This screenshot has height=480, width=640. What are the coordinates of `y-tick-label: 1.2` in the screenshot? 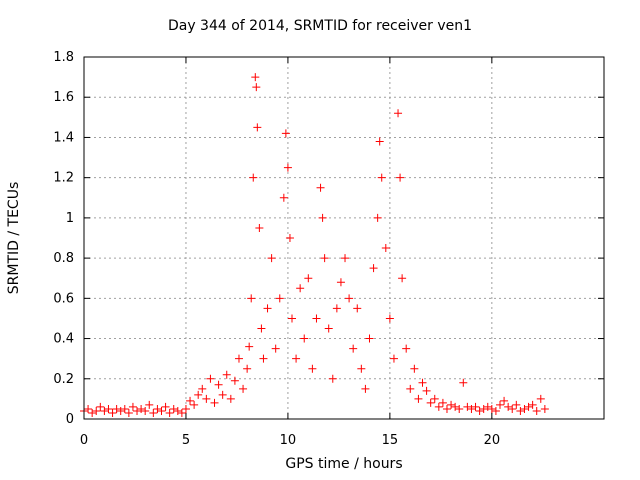 It's located at (63, 178).